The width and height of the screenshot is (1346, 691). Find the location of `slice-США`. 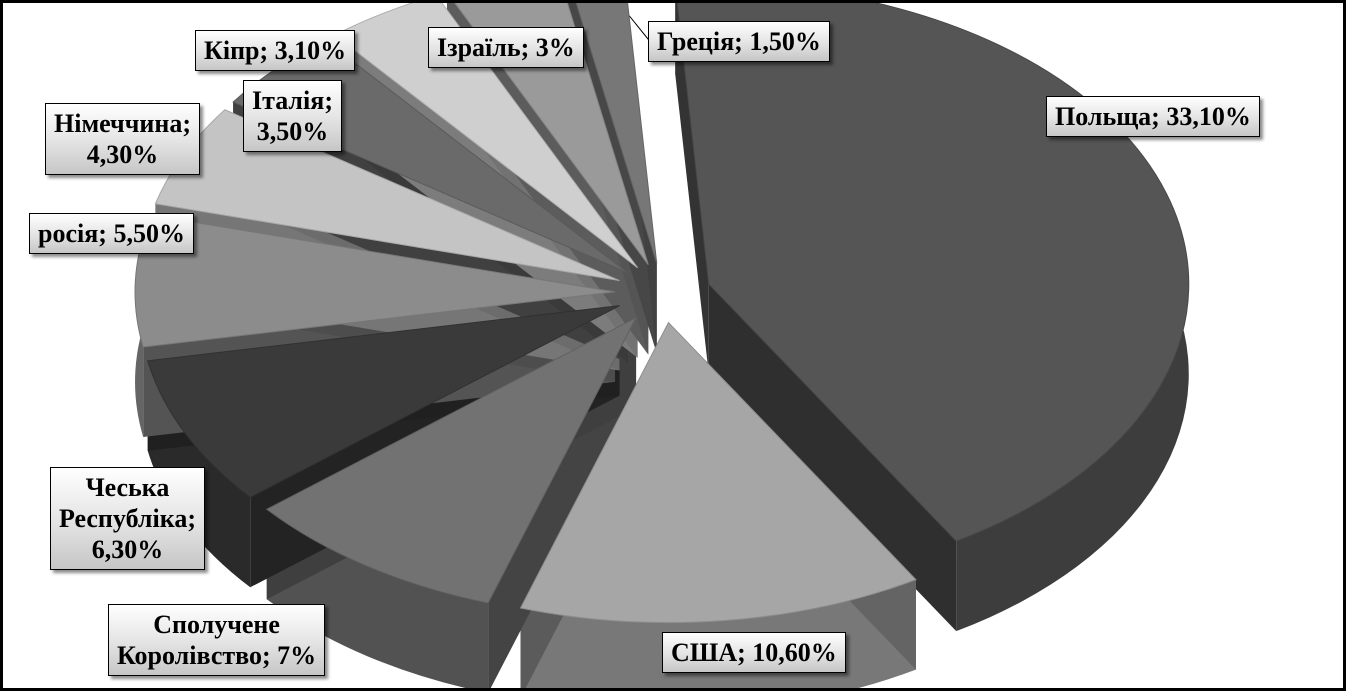

slice-США is located at coordinates (718, 472).